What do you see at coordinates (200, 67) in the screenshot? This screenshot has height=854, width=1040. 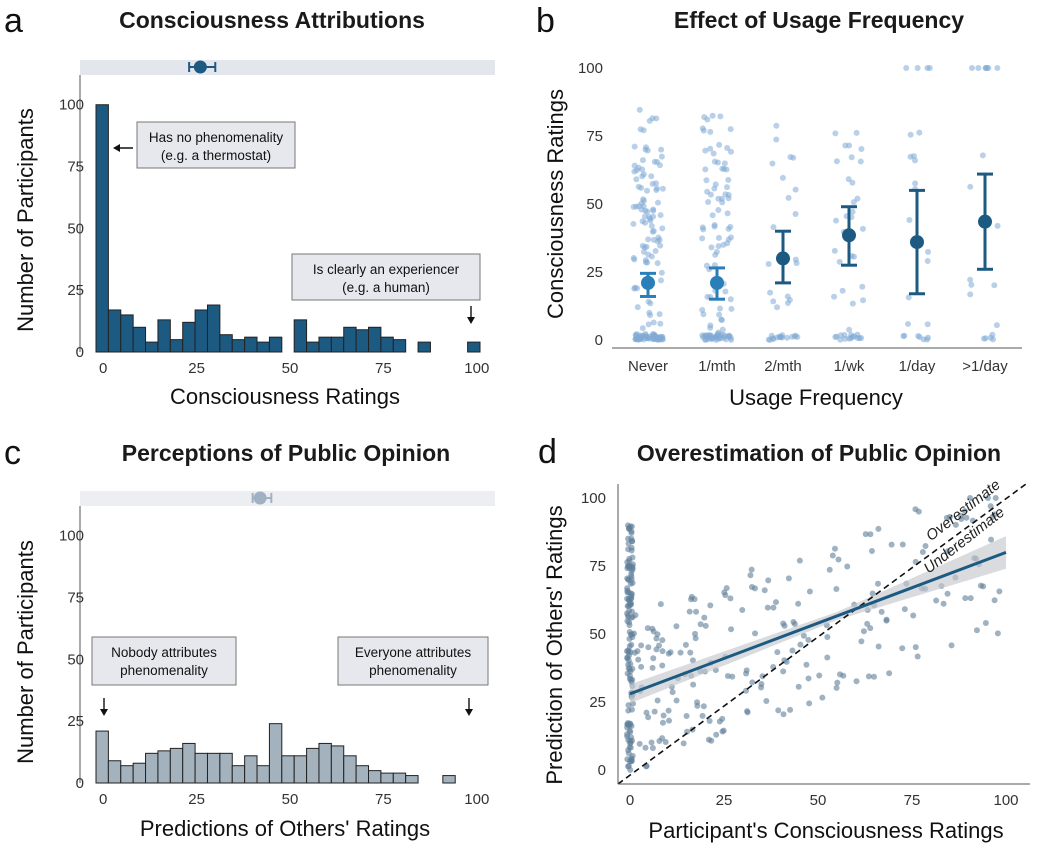 I see `summary-mean-point` at bounding box center [200, 67].